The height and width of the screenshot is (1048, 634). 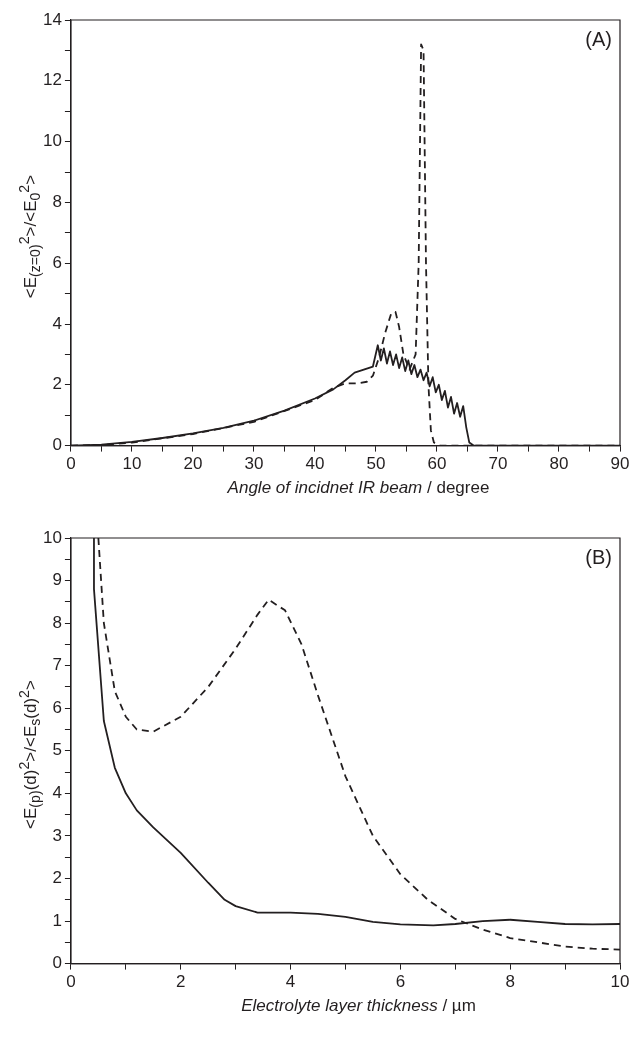 I want to click on y-tick-label: 7, so click(x=57, y=665).